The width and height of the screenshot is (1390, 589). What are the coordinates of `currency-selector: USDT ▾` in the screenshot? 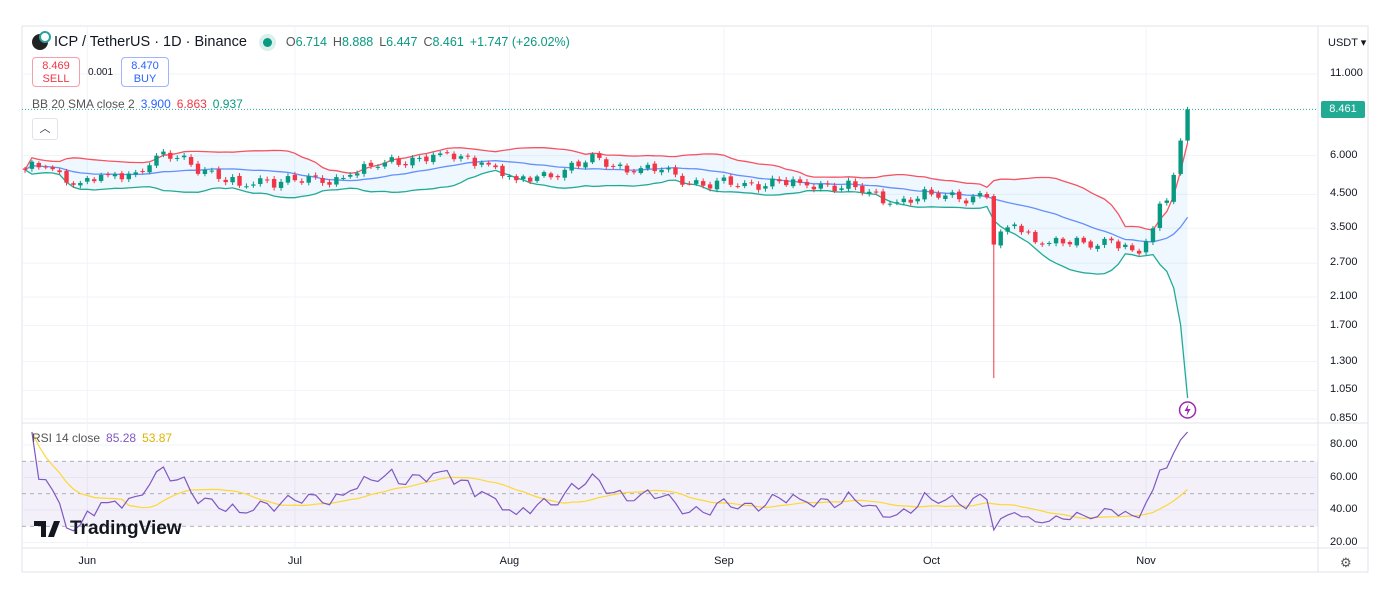 It's located at (1347, 43).